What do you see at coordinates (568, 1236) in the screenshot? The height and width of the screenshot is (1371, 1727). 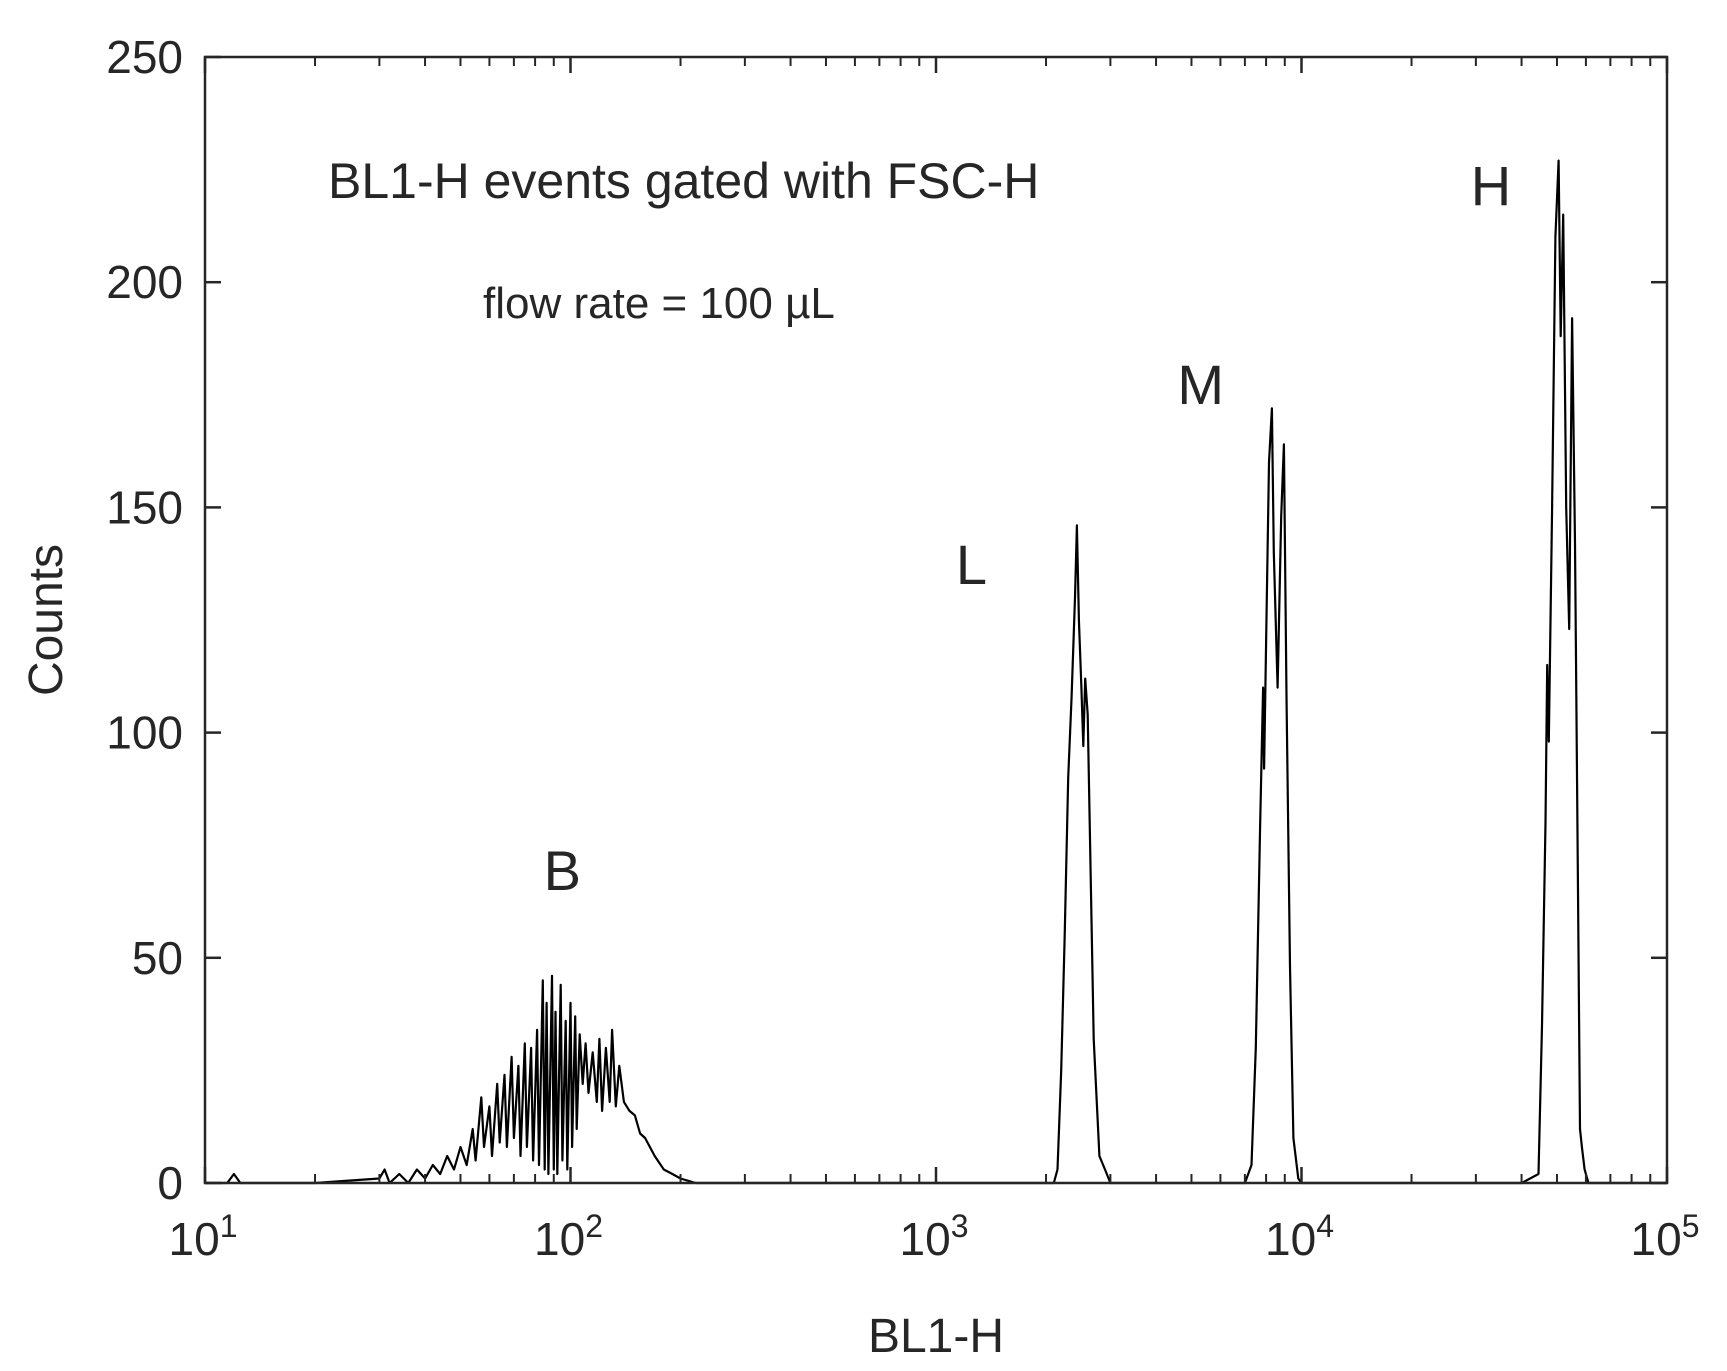 I see `x-tick-label: 10²` at bounding box center [568, 1236].